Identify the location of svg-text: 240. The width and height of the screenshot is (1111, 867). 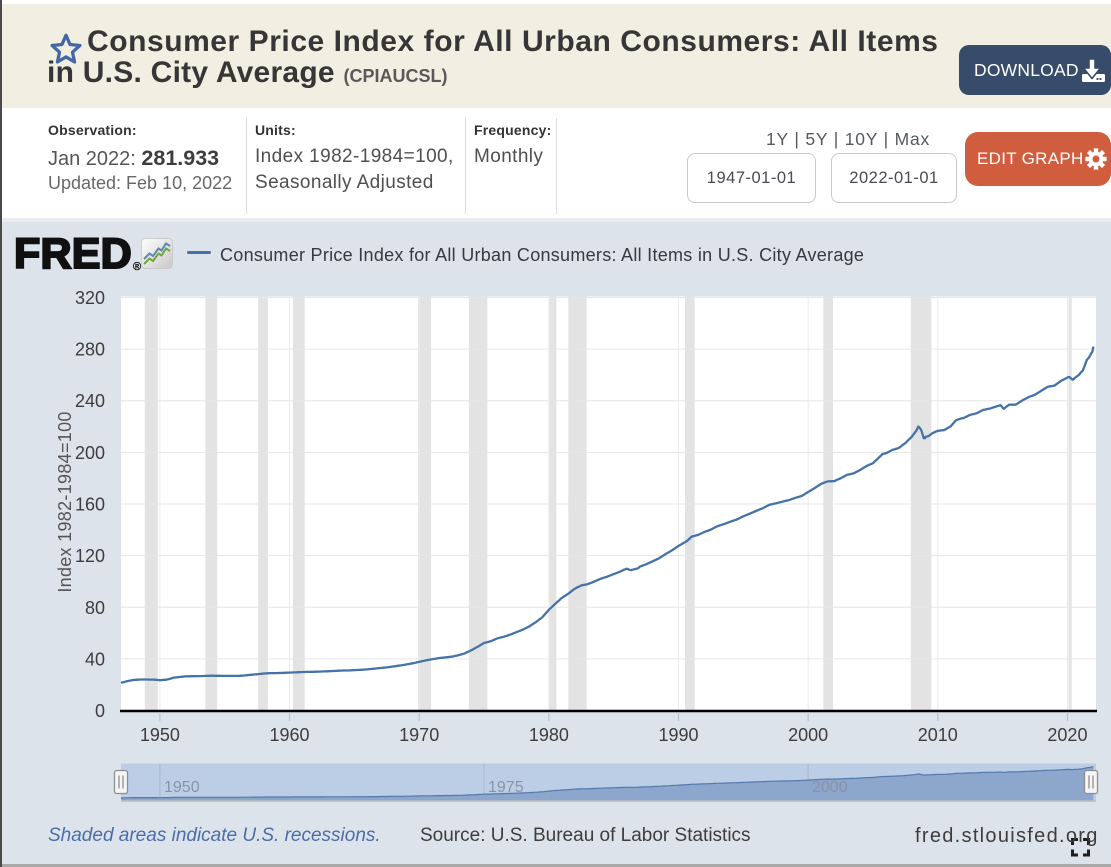
(90, 401).